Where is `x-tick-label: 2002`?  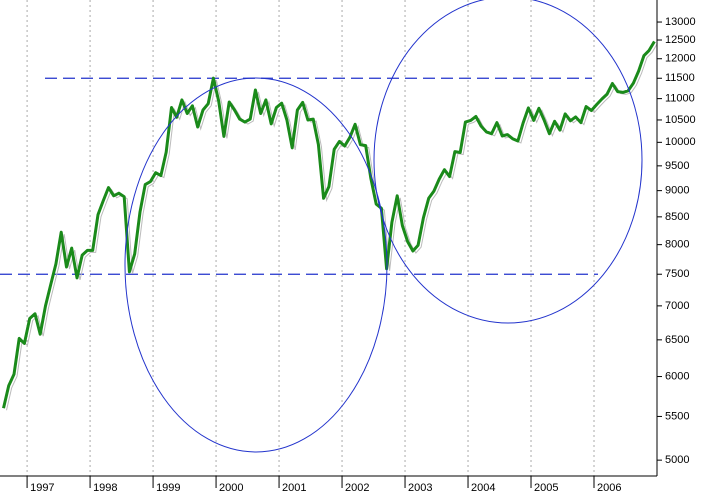
x-tick-label: 2002 is located at coordinates (357, 488).